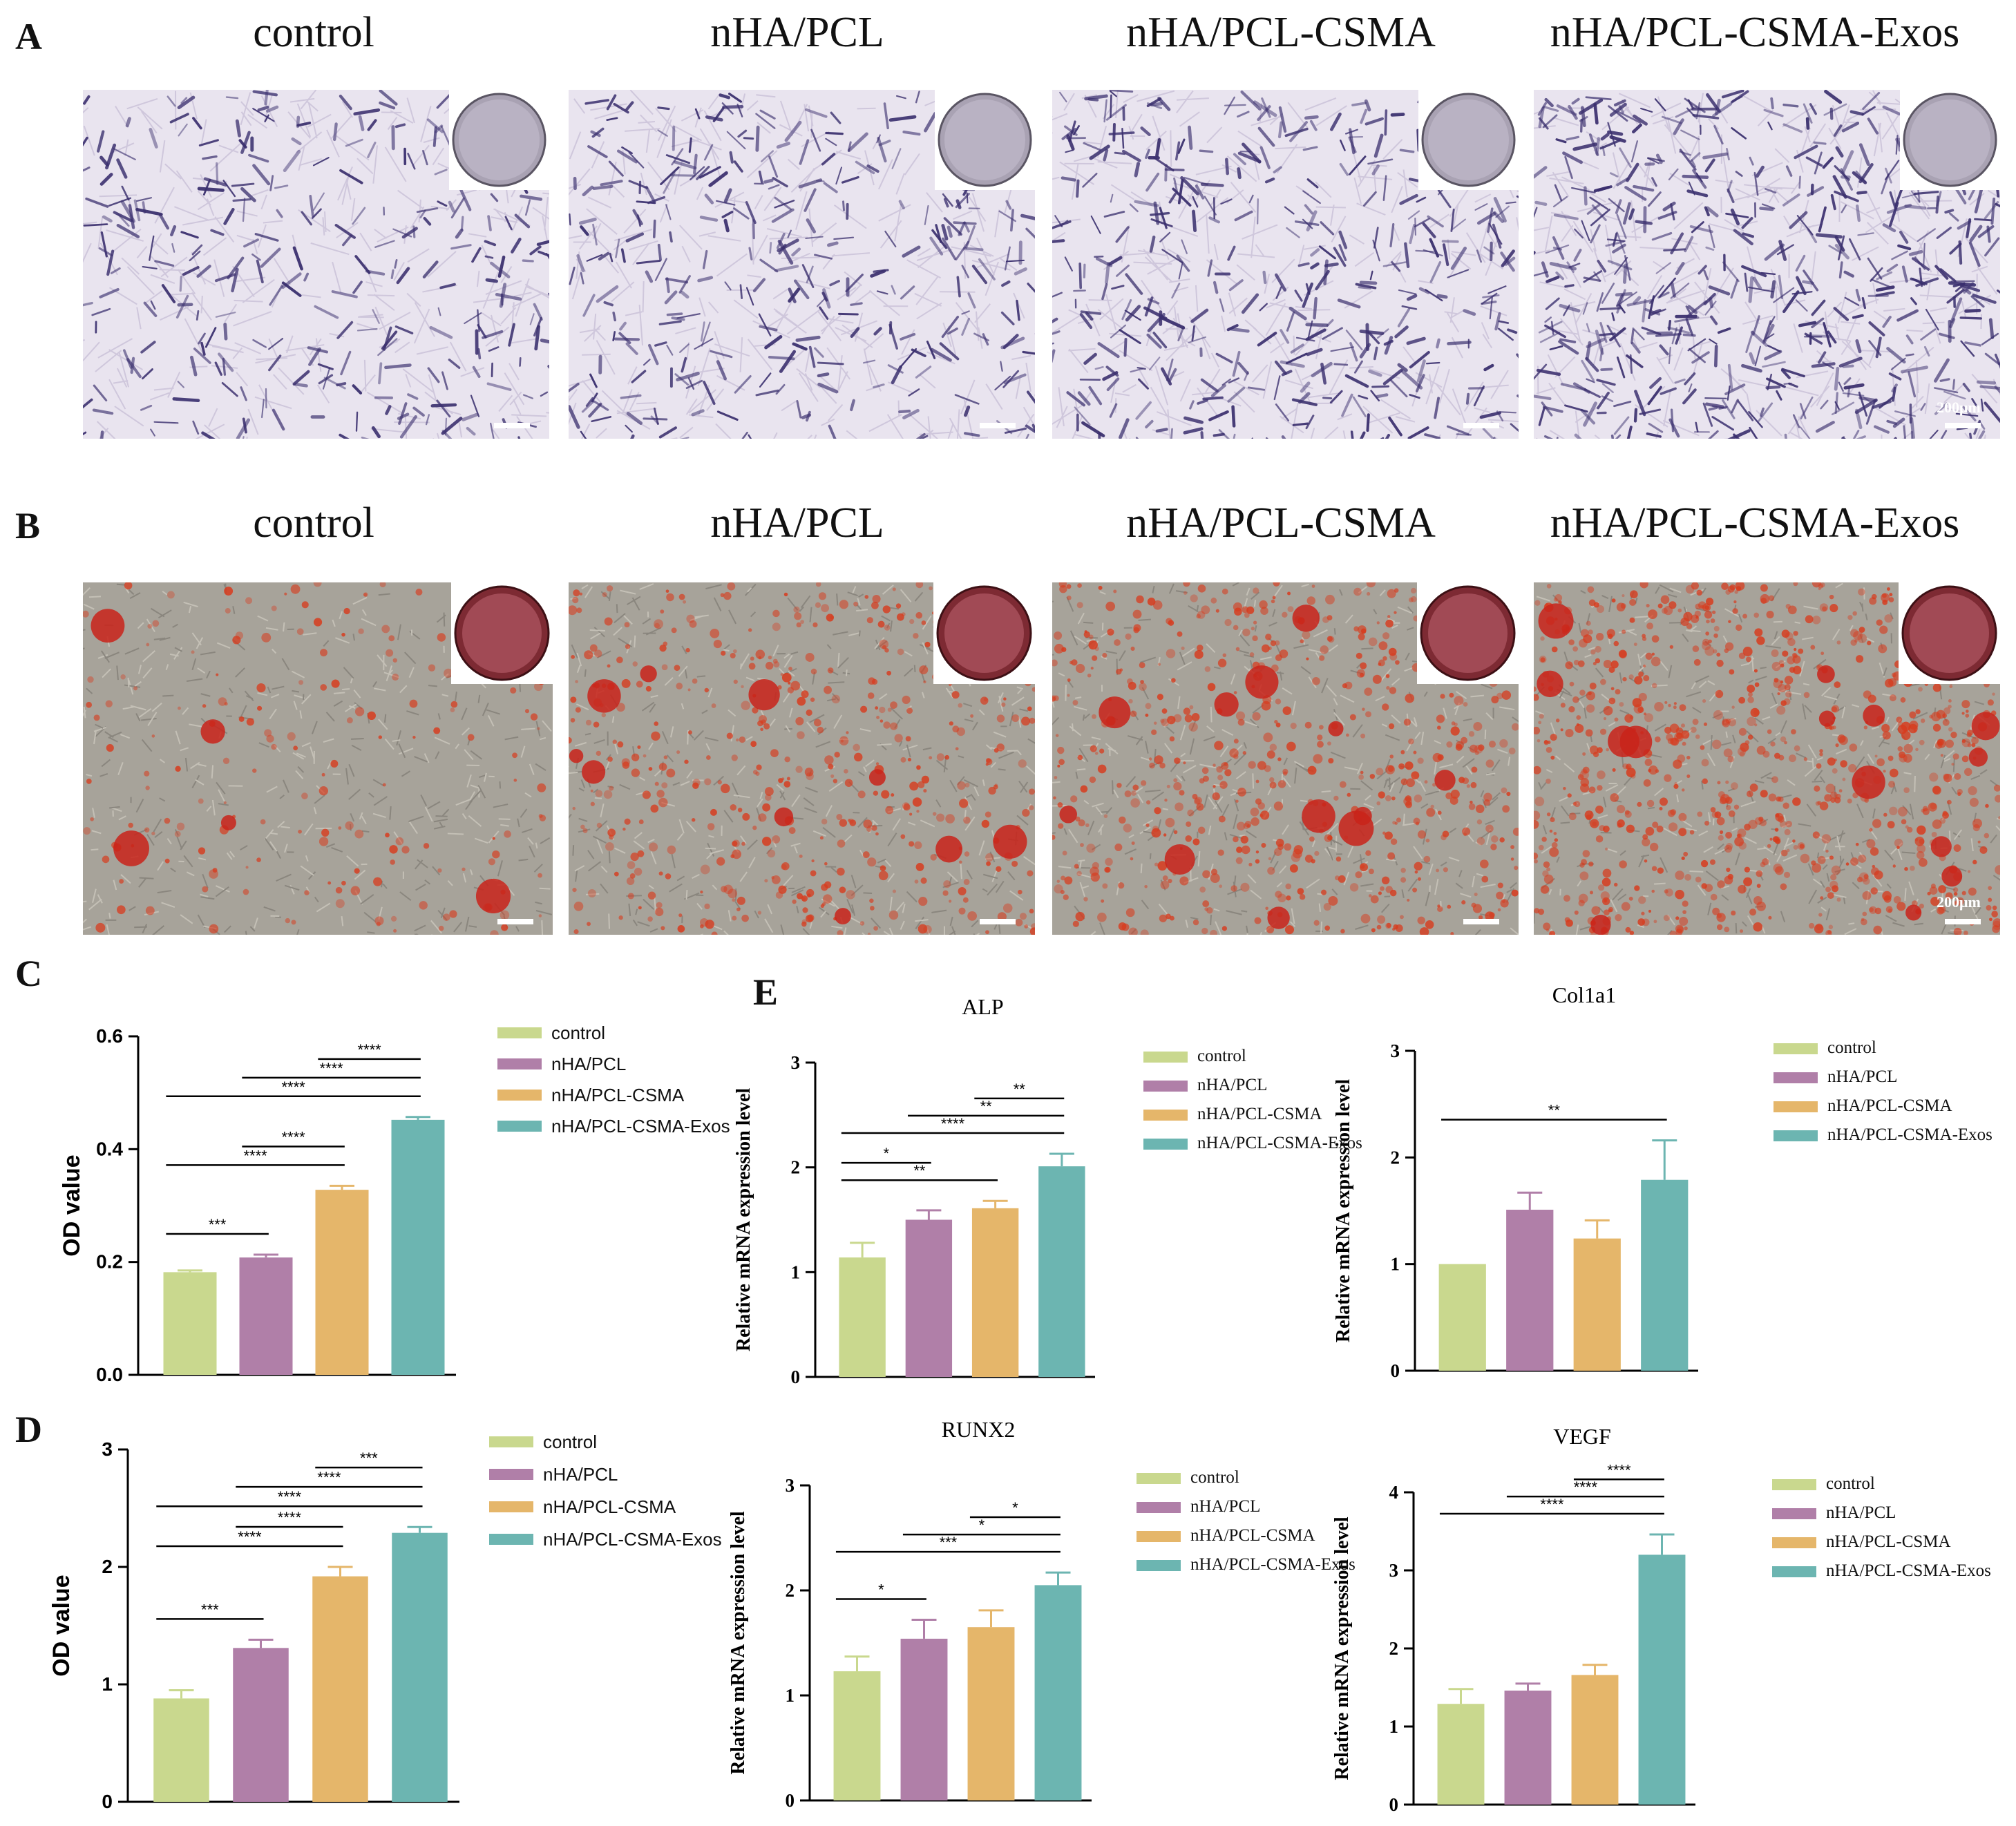  What do you see at coordinates (979, 1429) in the screenshot?
I see `chart-title: RUNX2` at bounding box center [979, 1429].